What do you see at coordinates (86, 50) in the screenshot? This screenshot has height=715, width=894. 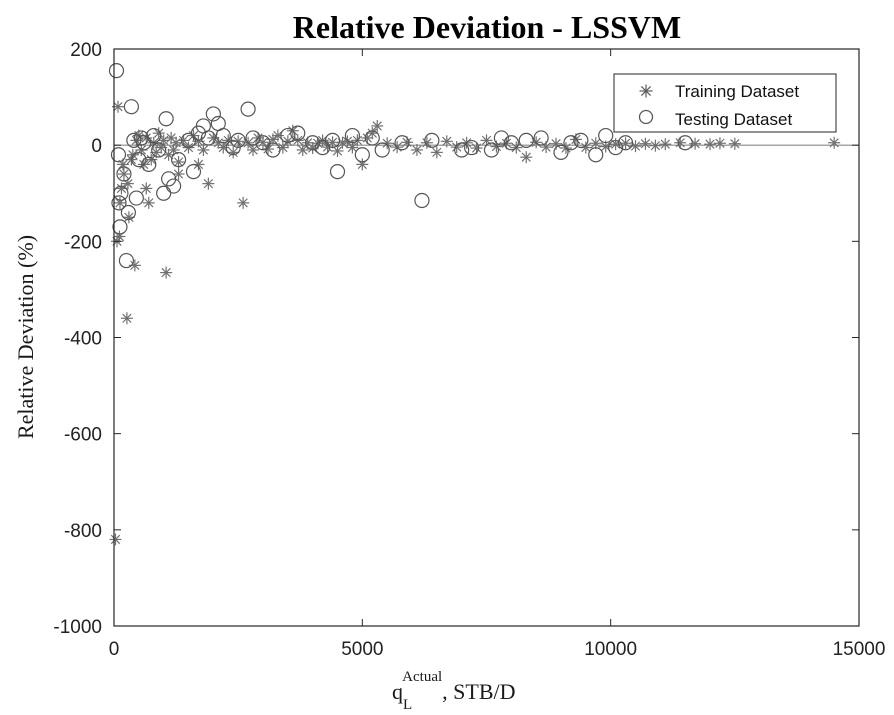 I see `y-tick-label: 200` at bounding box center [86, 50].